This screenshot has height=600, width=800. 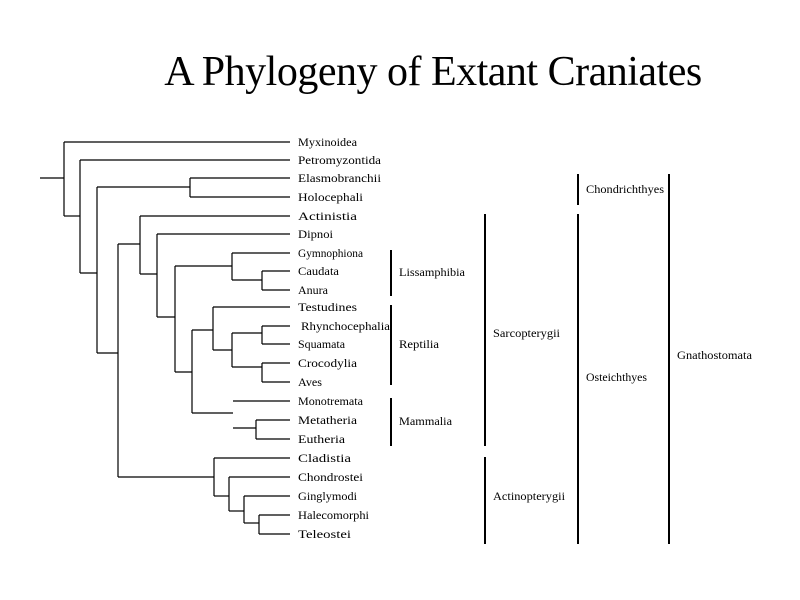 I want to click on taxon-label-monotremata: Monotremata, so click(x=331, y=401).